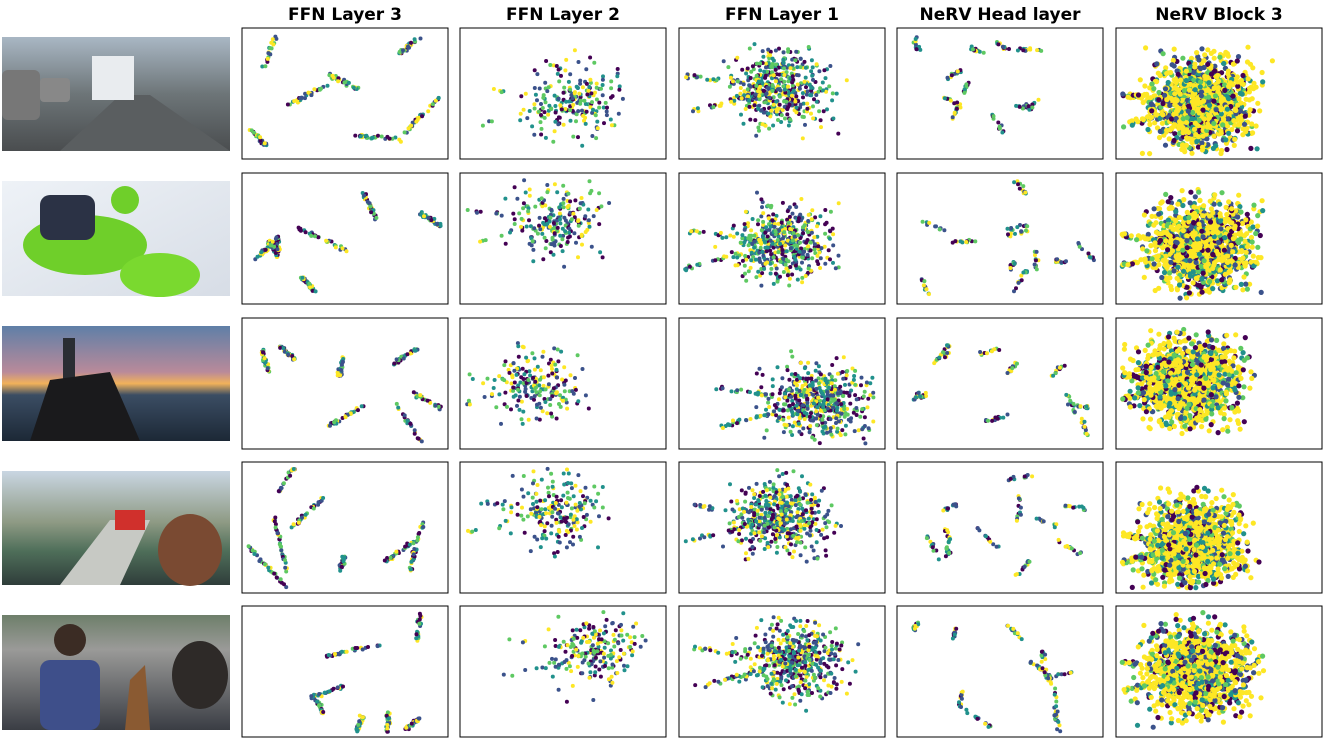 The height and width of the screenshot is (739, 1323). I want to click on panel-frame, so click(563, 671).